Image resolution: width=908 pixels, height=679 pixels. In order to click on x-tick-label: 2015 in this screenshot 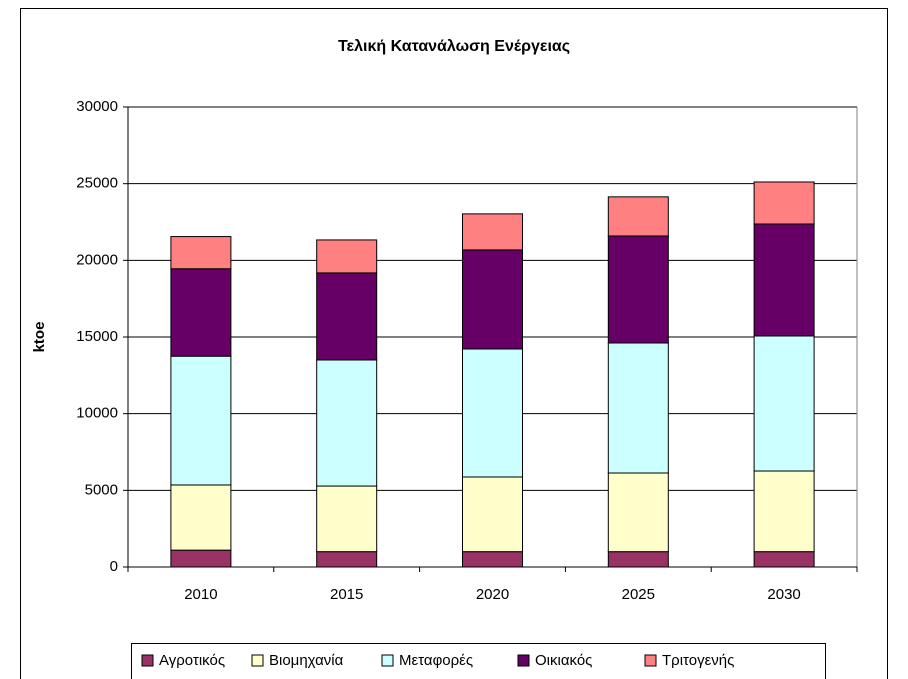, I will do `click(346, 594)`.